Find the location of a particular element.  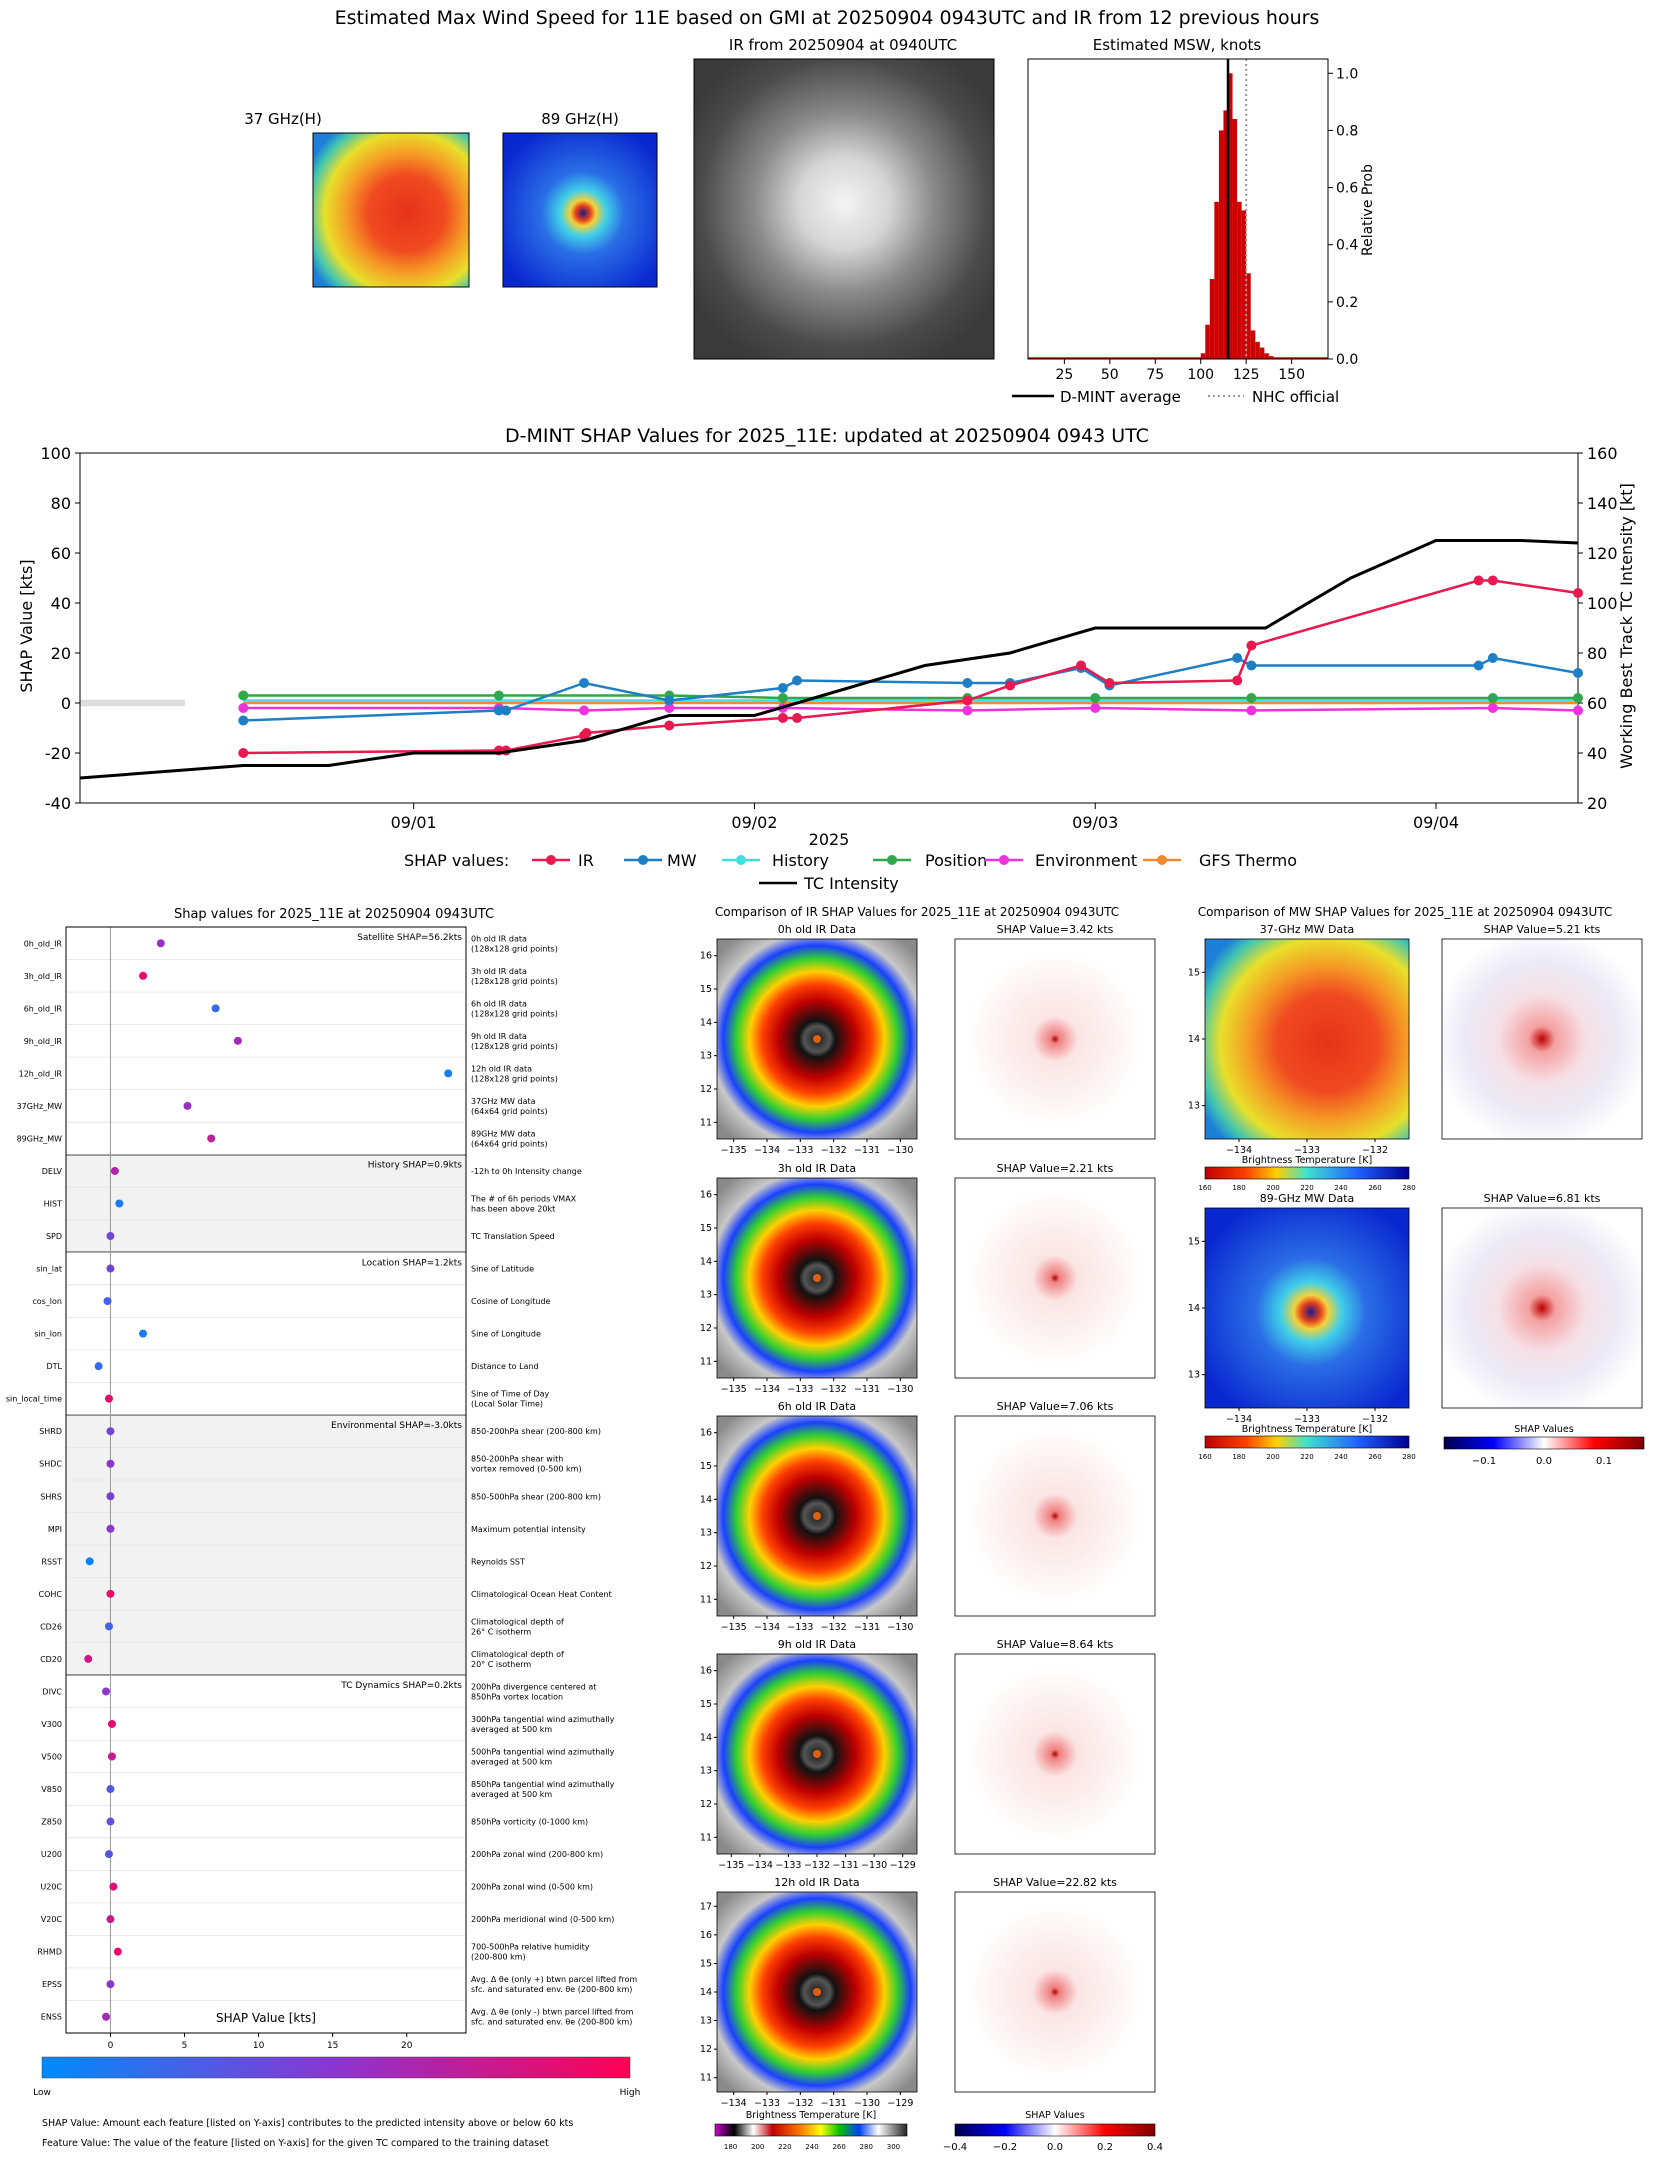

group-label: History SHAP=0.9kts is located at coordinates (415, 1166).